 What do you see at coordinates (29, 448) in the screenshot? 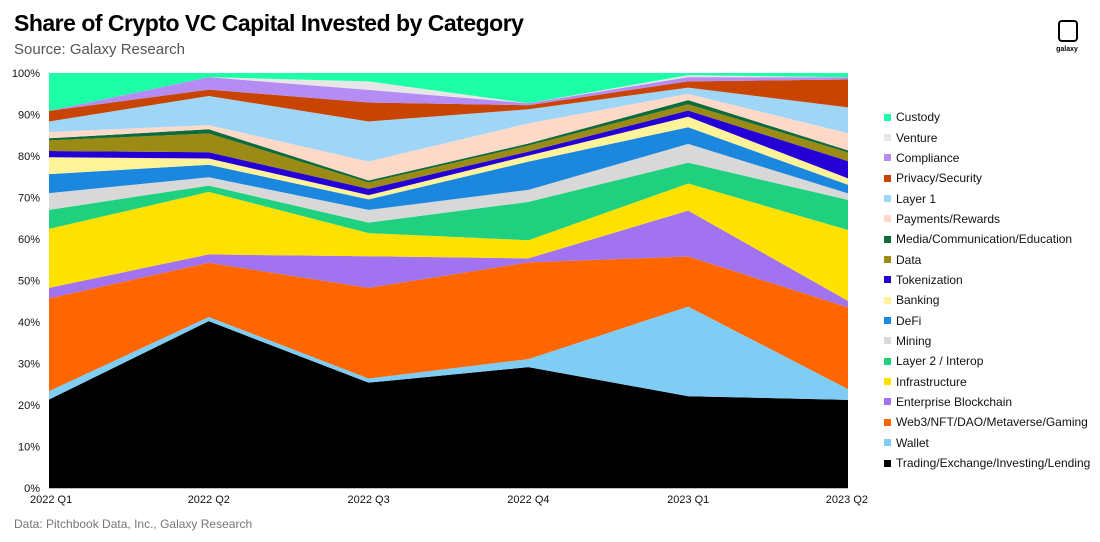
I see `y-tick-label: 10%` at bounding box center [29, 448].